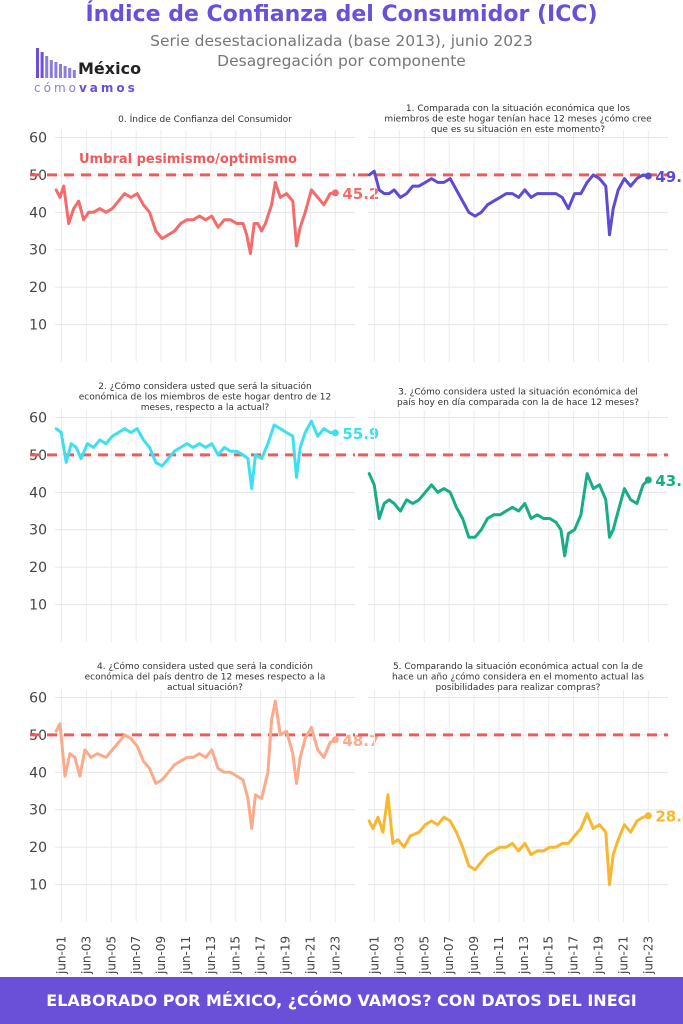  I want to click on logo-word-main: México, so click(109, 68).